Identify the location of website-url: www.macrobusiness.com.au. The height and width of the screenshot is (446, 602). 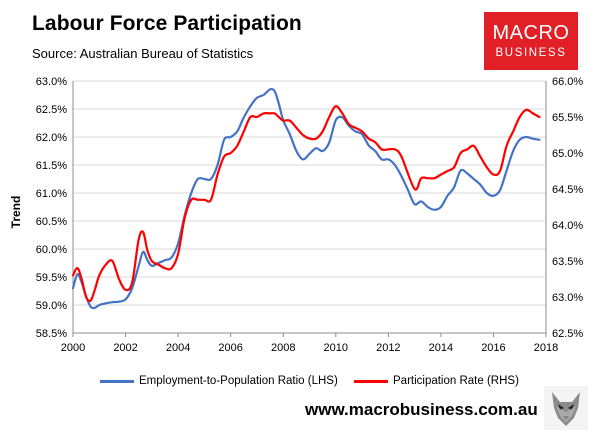
(421, 409).